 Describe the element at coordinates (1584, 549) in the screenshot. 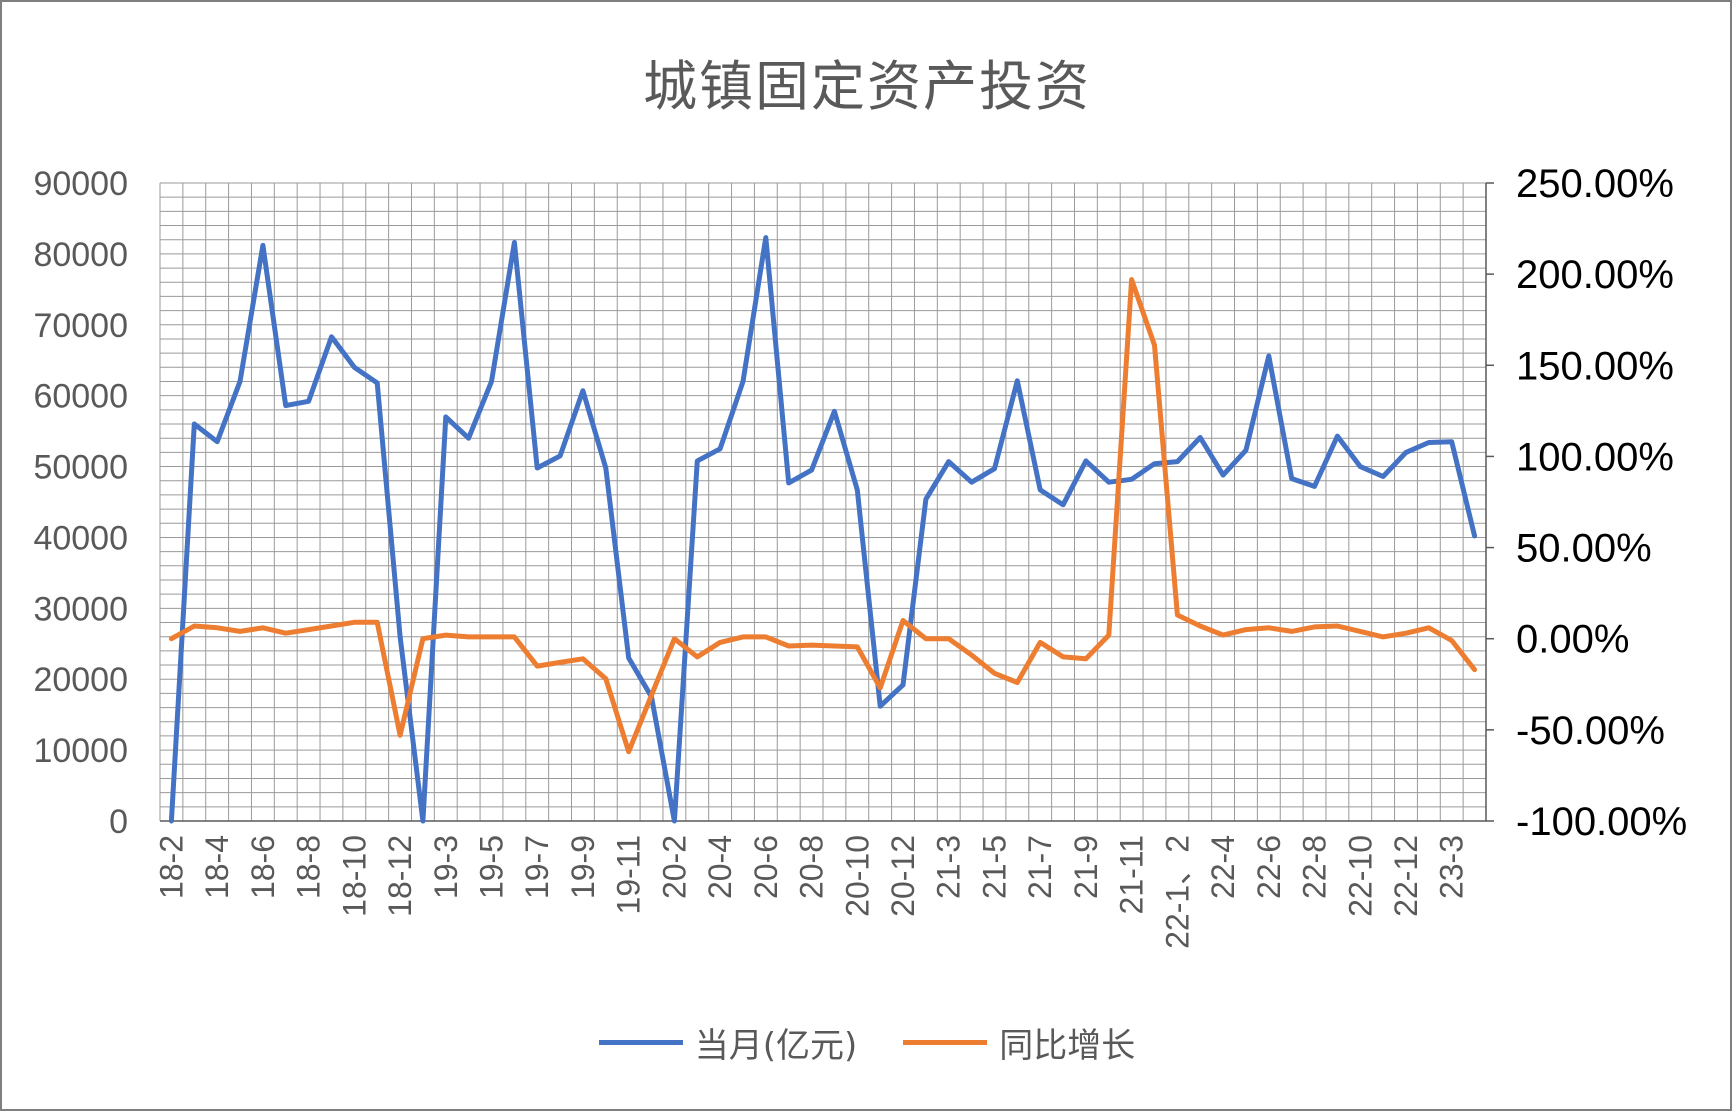

I see `y-right-tick-label: 50.00%` at that location.